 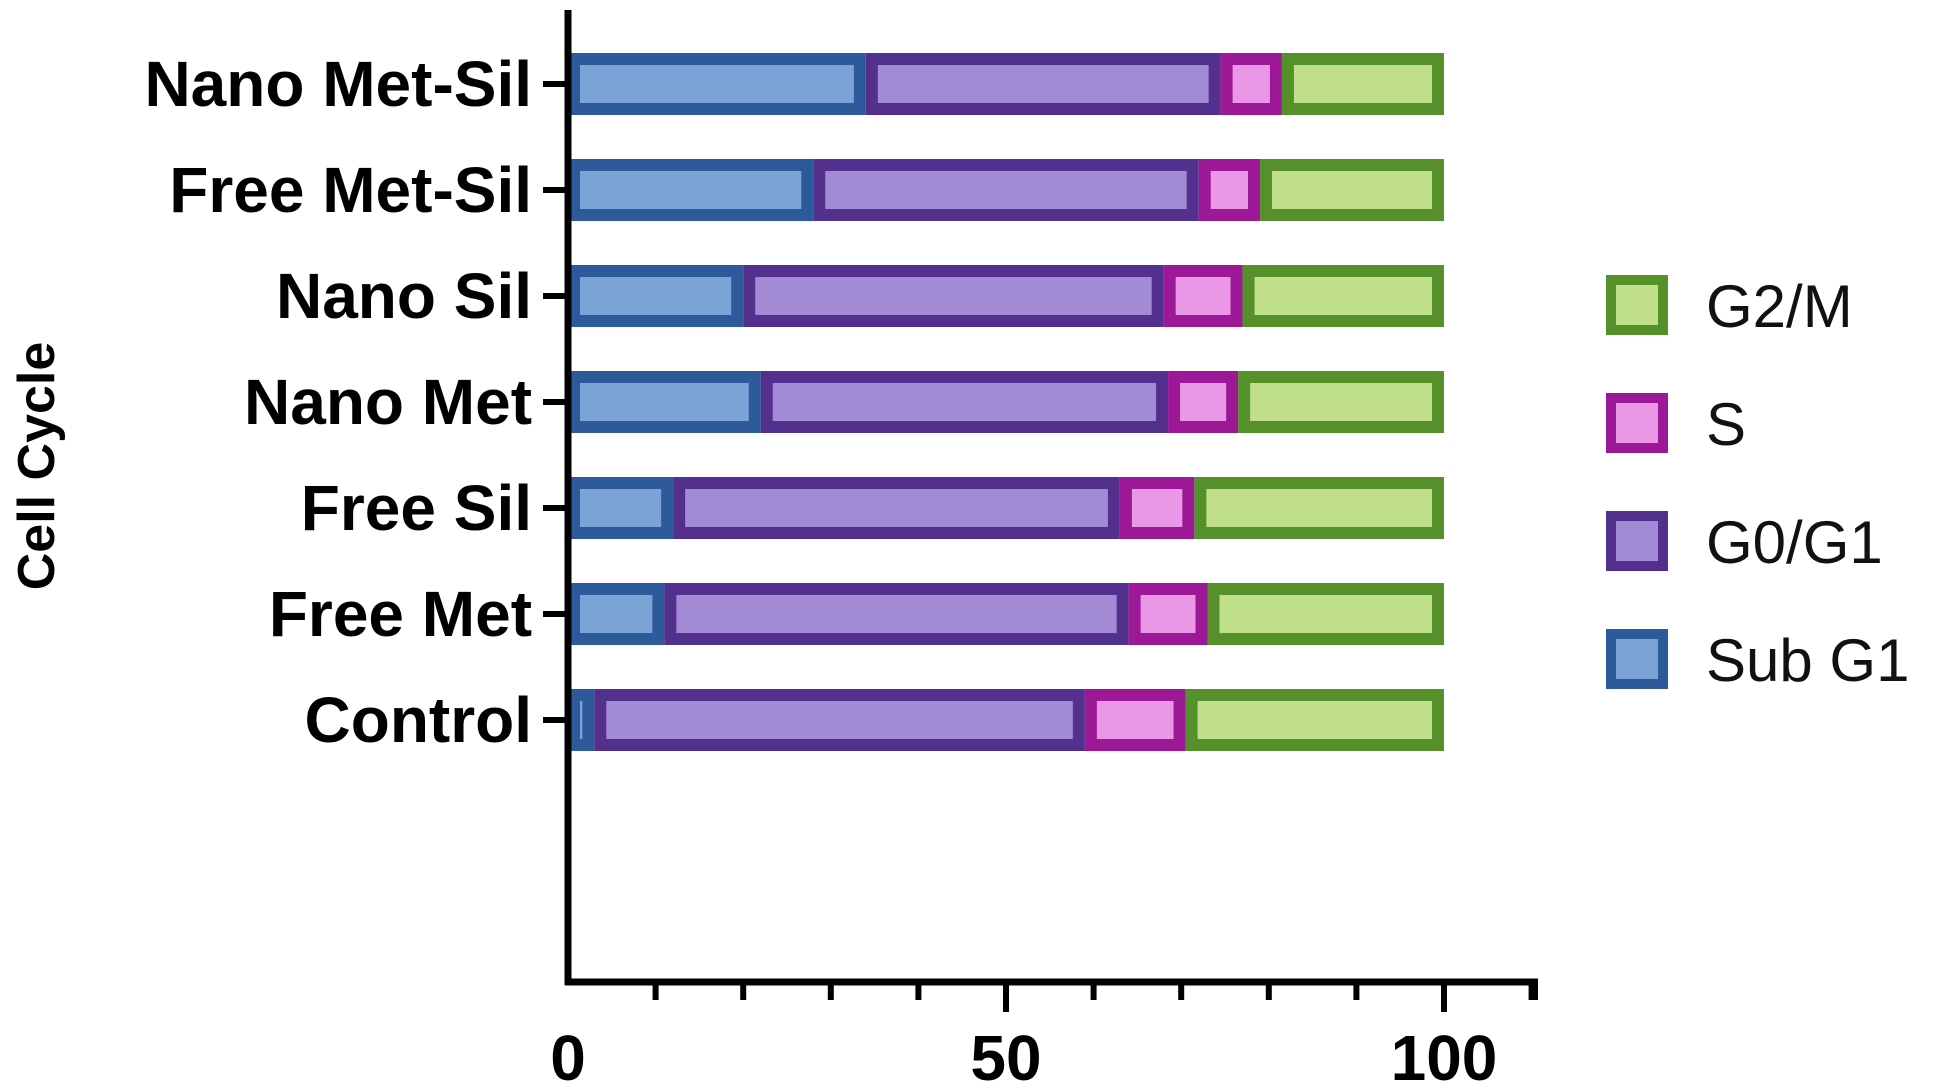 I want to click on category-label-free-met: Free Met, so click(x=400, y=614).